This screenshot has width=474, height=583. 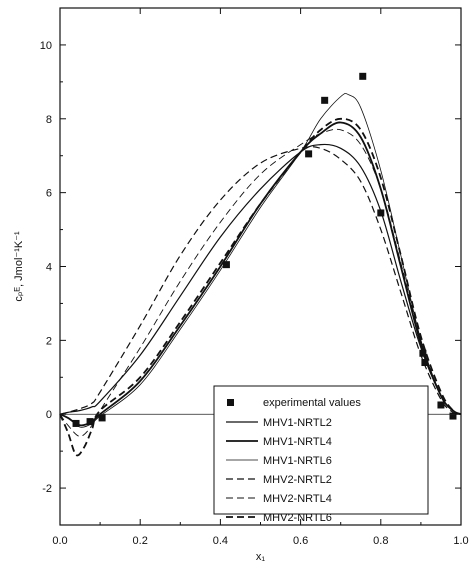 What do you see at coordinates (312, 403) in the screenshot?
I see `legend-label-experimental: experimental values` at bounding box center [312, 403].